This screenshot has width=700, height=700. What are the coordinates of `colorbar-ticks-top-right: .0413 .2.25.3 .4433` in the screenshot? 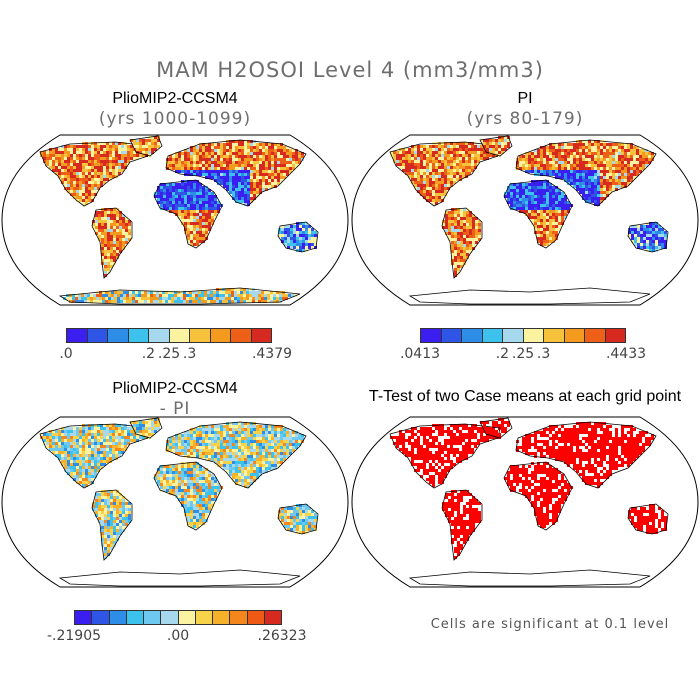 It's located at (523, 354).